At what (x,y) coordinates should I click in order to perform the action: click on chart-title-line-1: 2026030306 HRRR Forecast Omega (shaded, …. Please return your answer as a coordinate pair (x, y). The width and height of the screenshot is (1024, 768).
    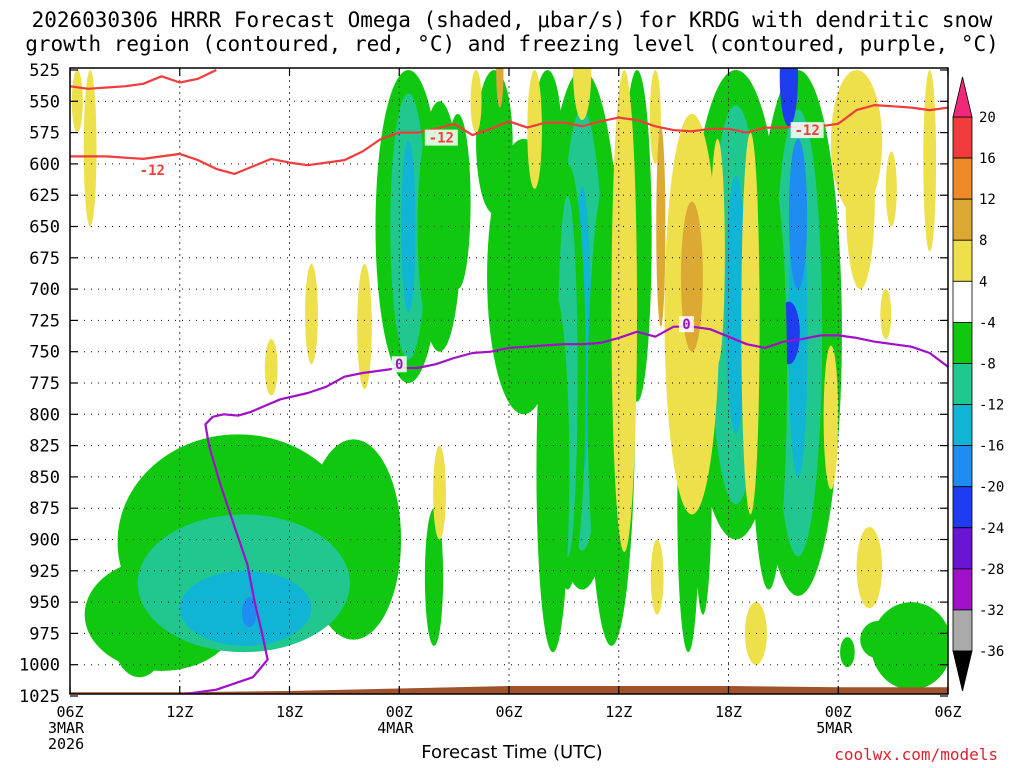
    Looking at the image, I should click on (512, 20).